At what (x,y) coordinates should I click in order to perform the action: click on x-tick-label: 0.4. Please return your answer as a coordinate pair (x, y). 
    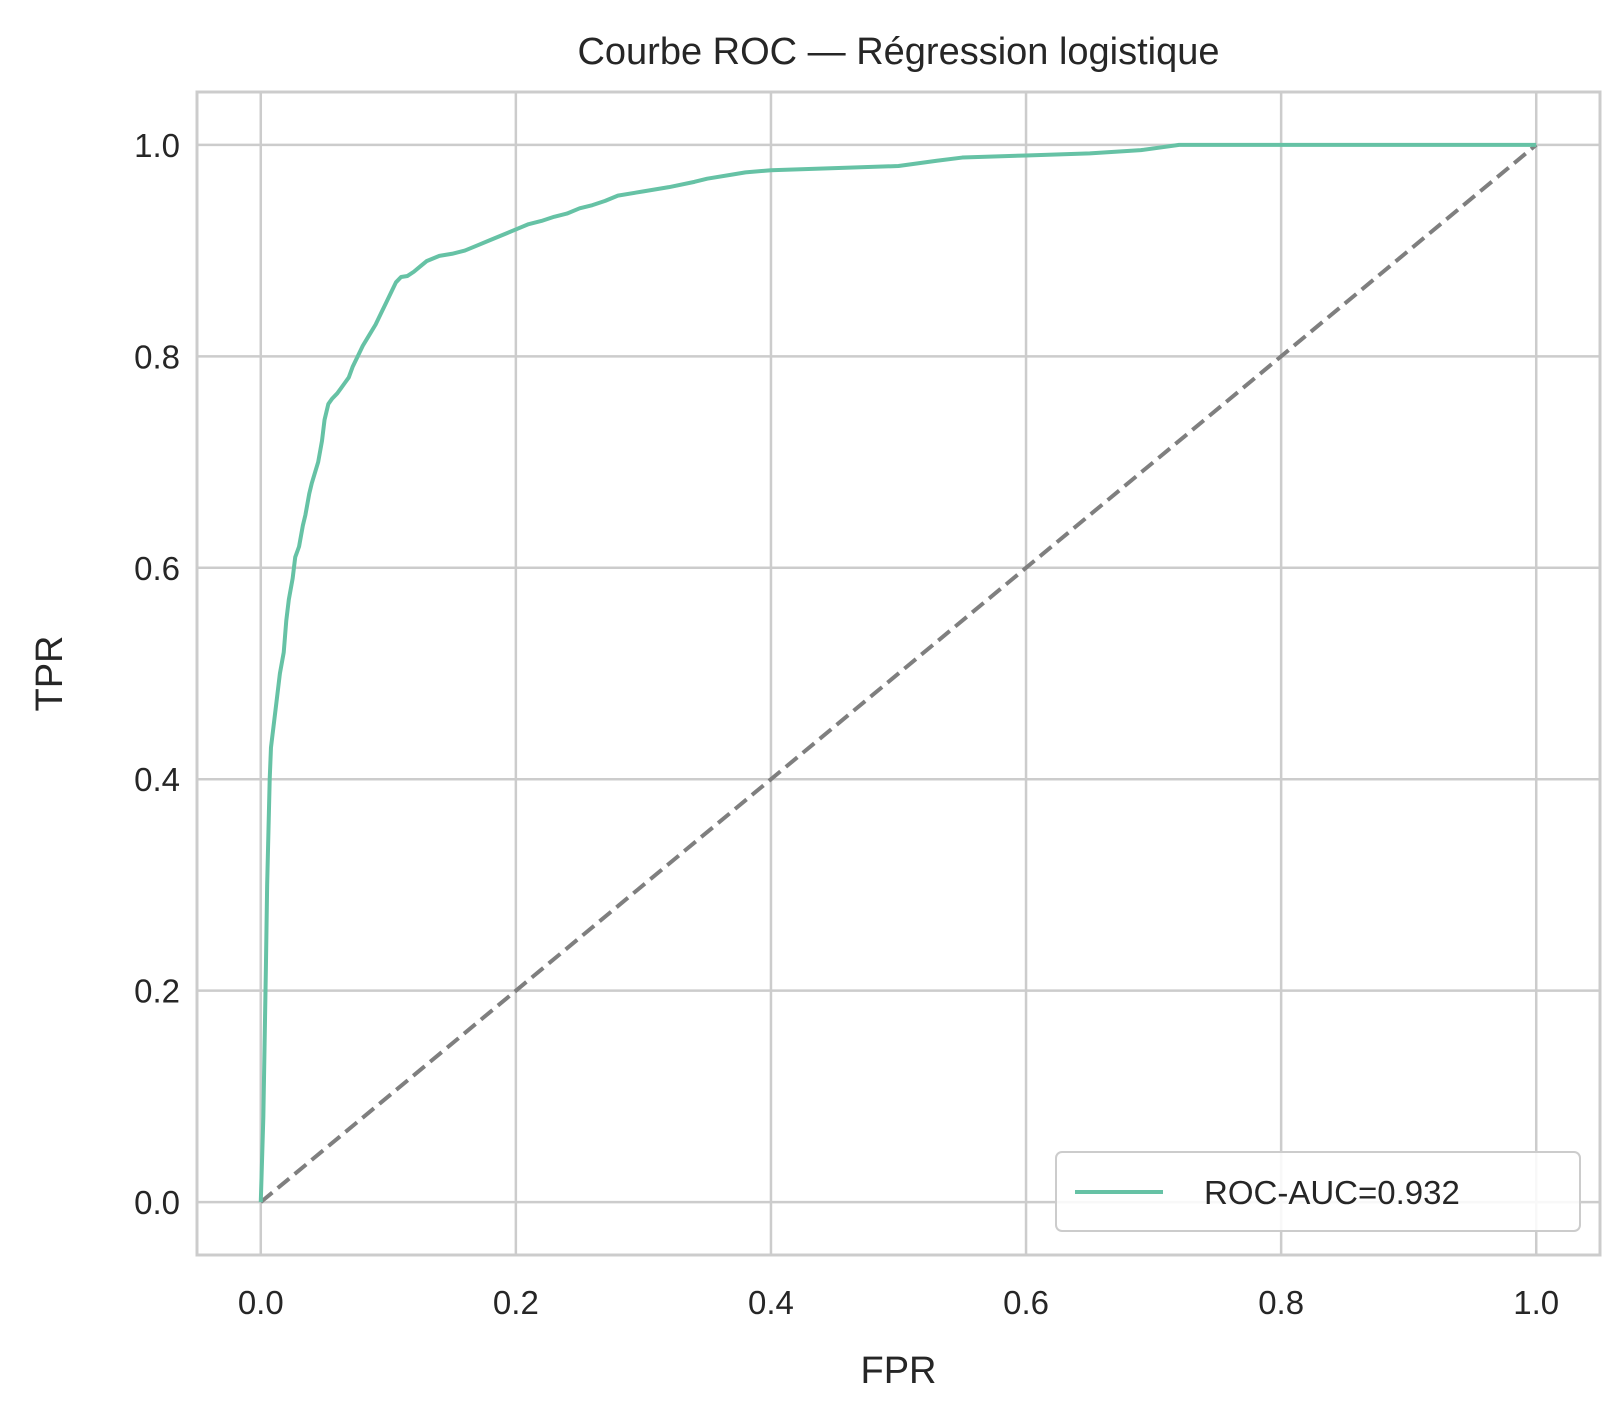
    Looking at the image, I should click on (771, 1302).